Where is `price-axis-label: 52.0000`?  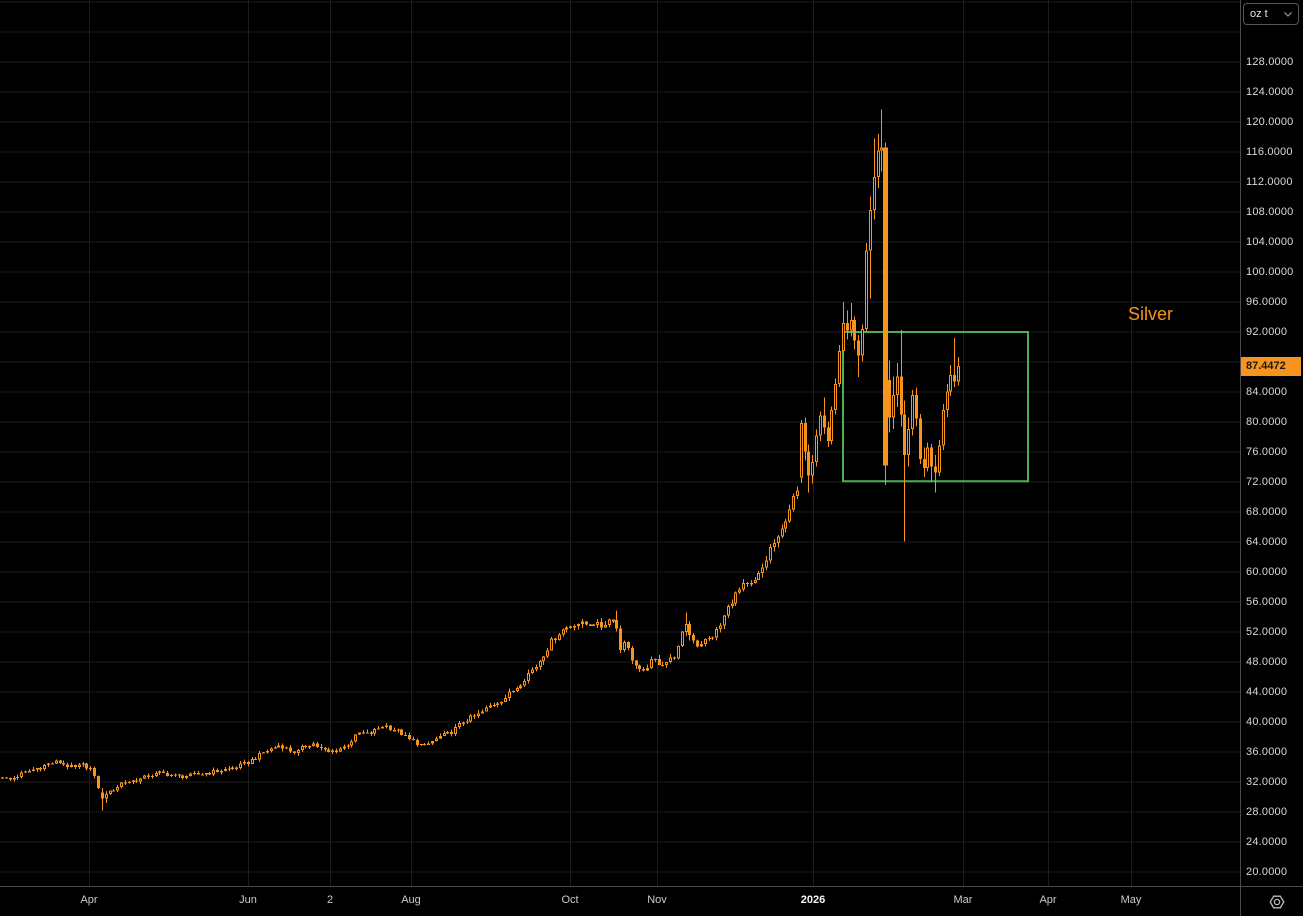 price-axis-label: 52.0000 is located at coordinates (1267, 632).